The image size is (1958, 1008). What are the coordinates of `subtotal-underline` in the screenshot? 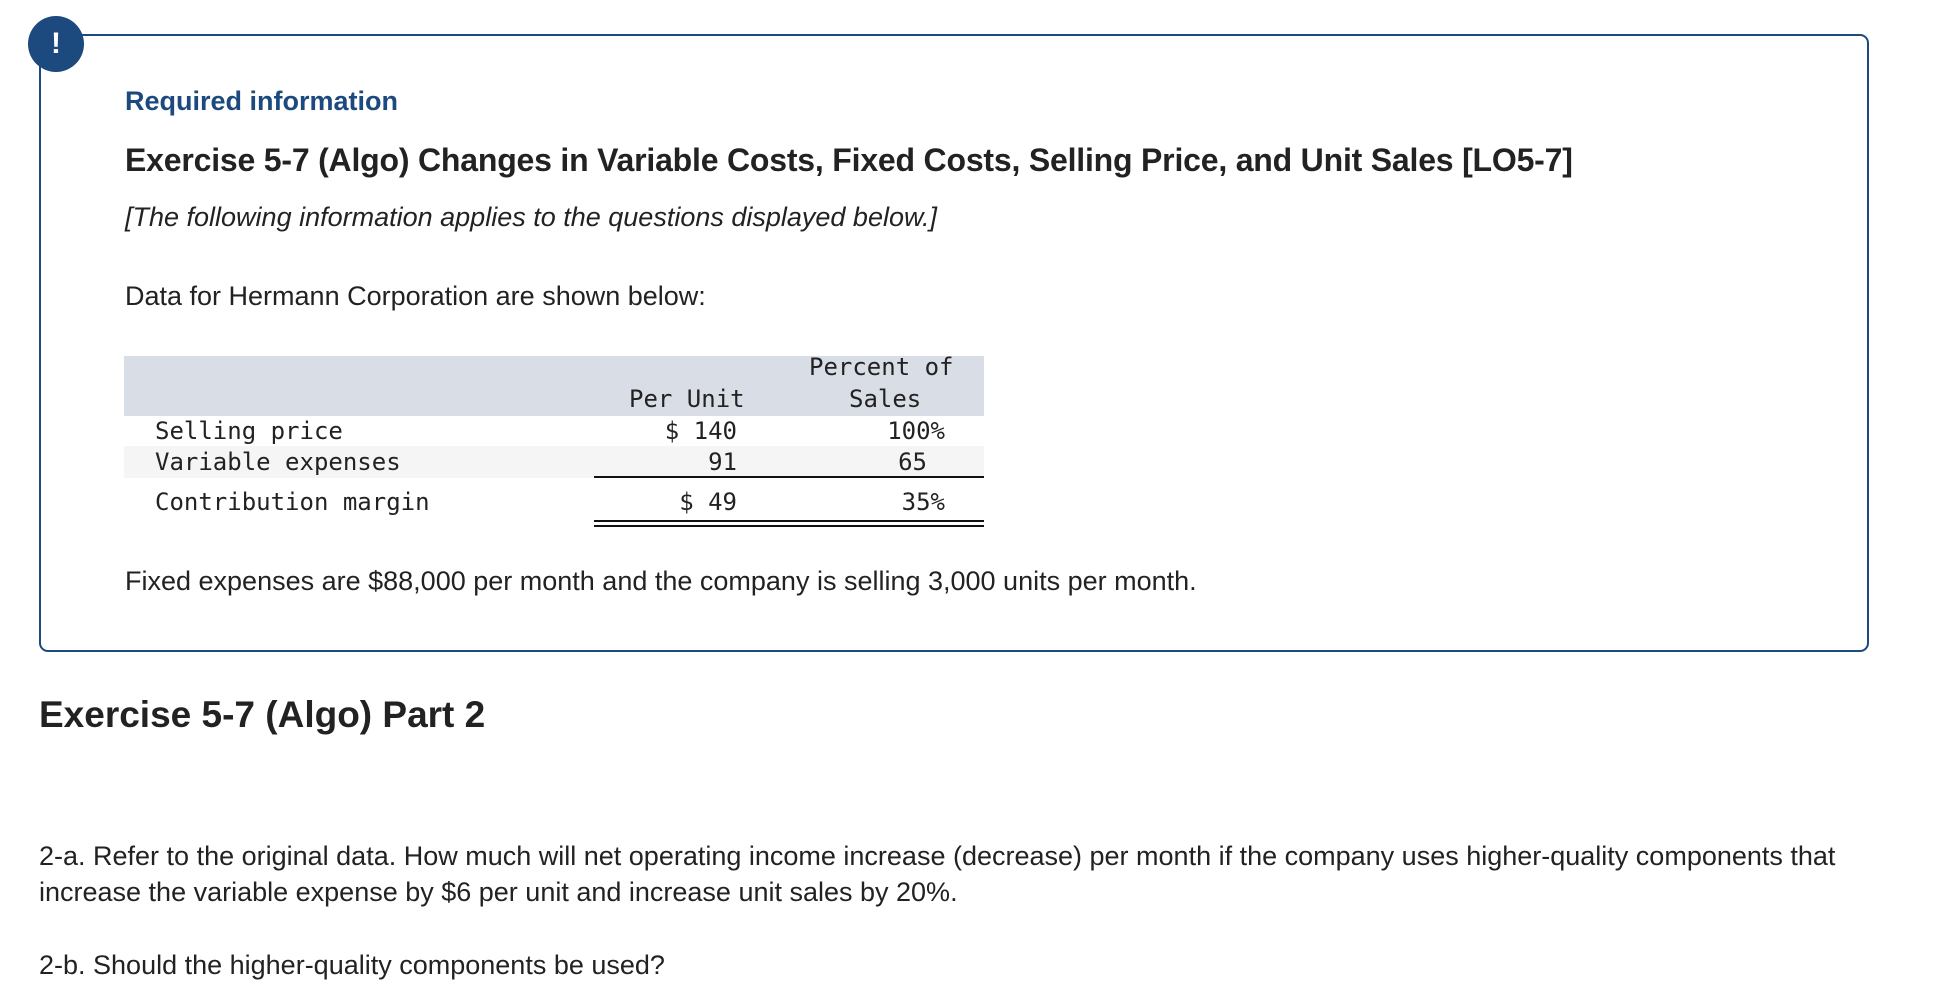 It's located at (789, 477).